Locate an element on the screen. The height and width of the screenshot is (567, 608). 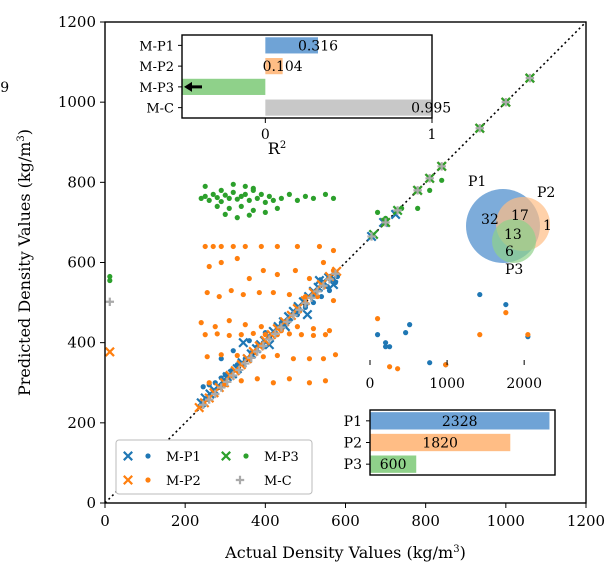
r2-bar-m-p1 is located at coordinates (291, 45).